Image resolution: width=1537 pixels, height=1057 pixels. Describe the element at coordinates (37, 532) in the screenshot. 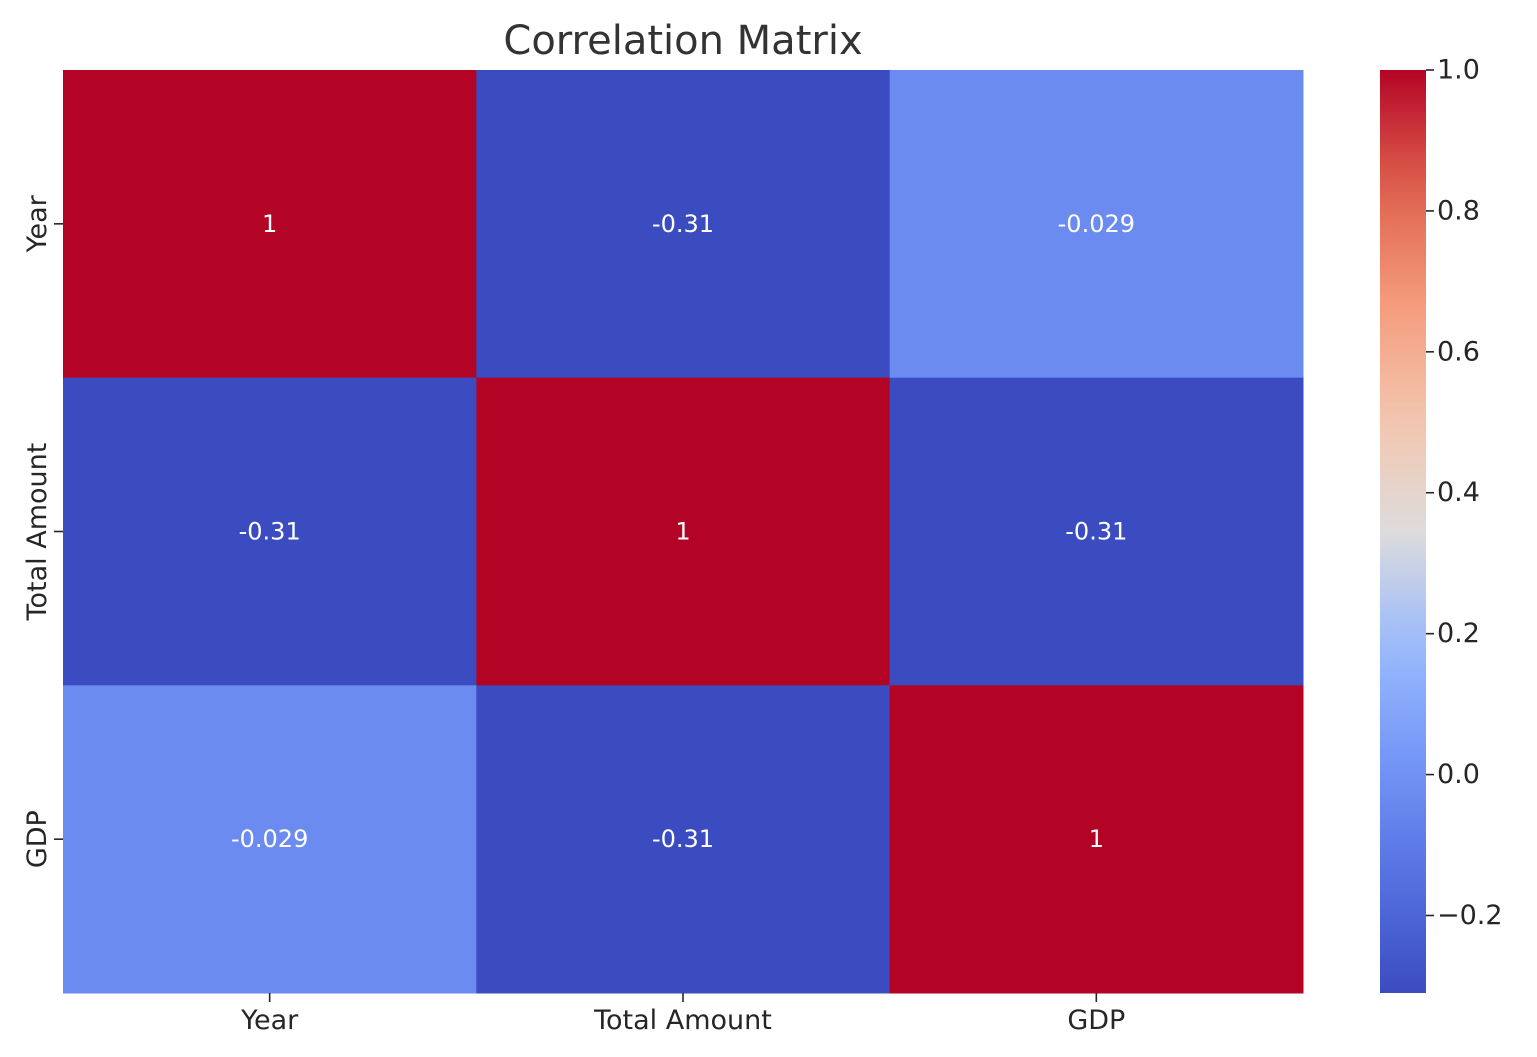

I see `y-tick-label: Total Amount` at that location.